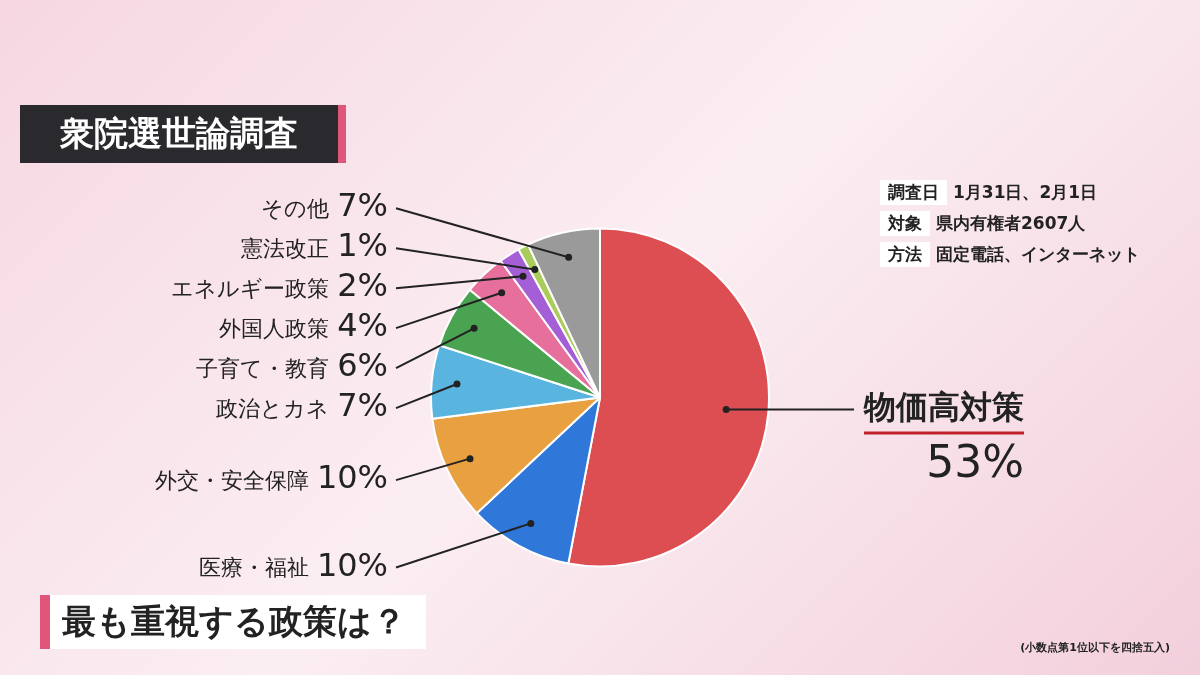 Image resolution: width=1200 pixels, height=675 pixels. Describe the element at coordinates (263, 368) in the screenshot. I see `slice-label: 子育て・教育` at that location.